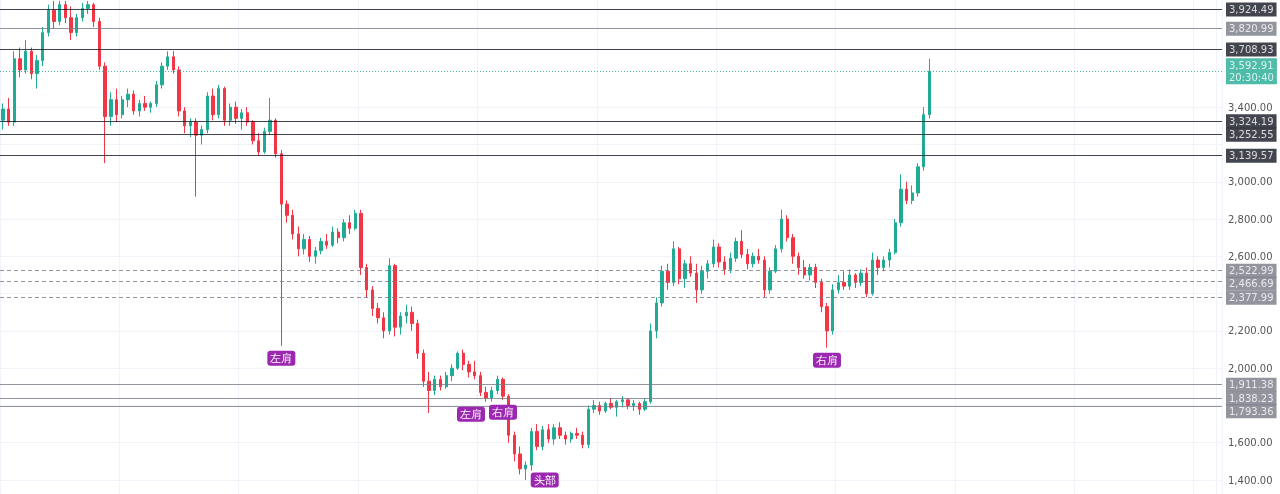 The height and width of the screenshot is (494, 1280). What do you see at coordinates (1251, 121) in the screenshot?
I see `ref-line-label: 3,324.19` at bounding box center [1251, 121].